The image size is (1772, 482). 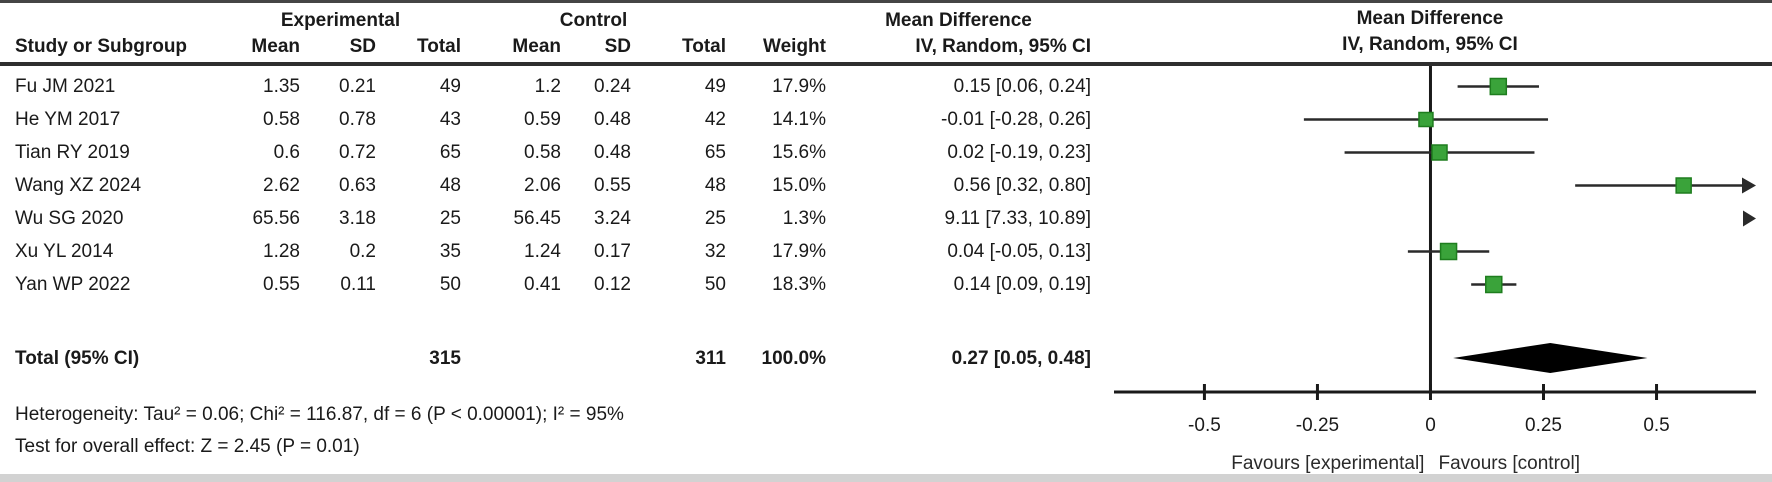 I want to click on cell-exp-mean: 0.58, so click(x=281, y=119).